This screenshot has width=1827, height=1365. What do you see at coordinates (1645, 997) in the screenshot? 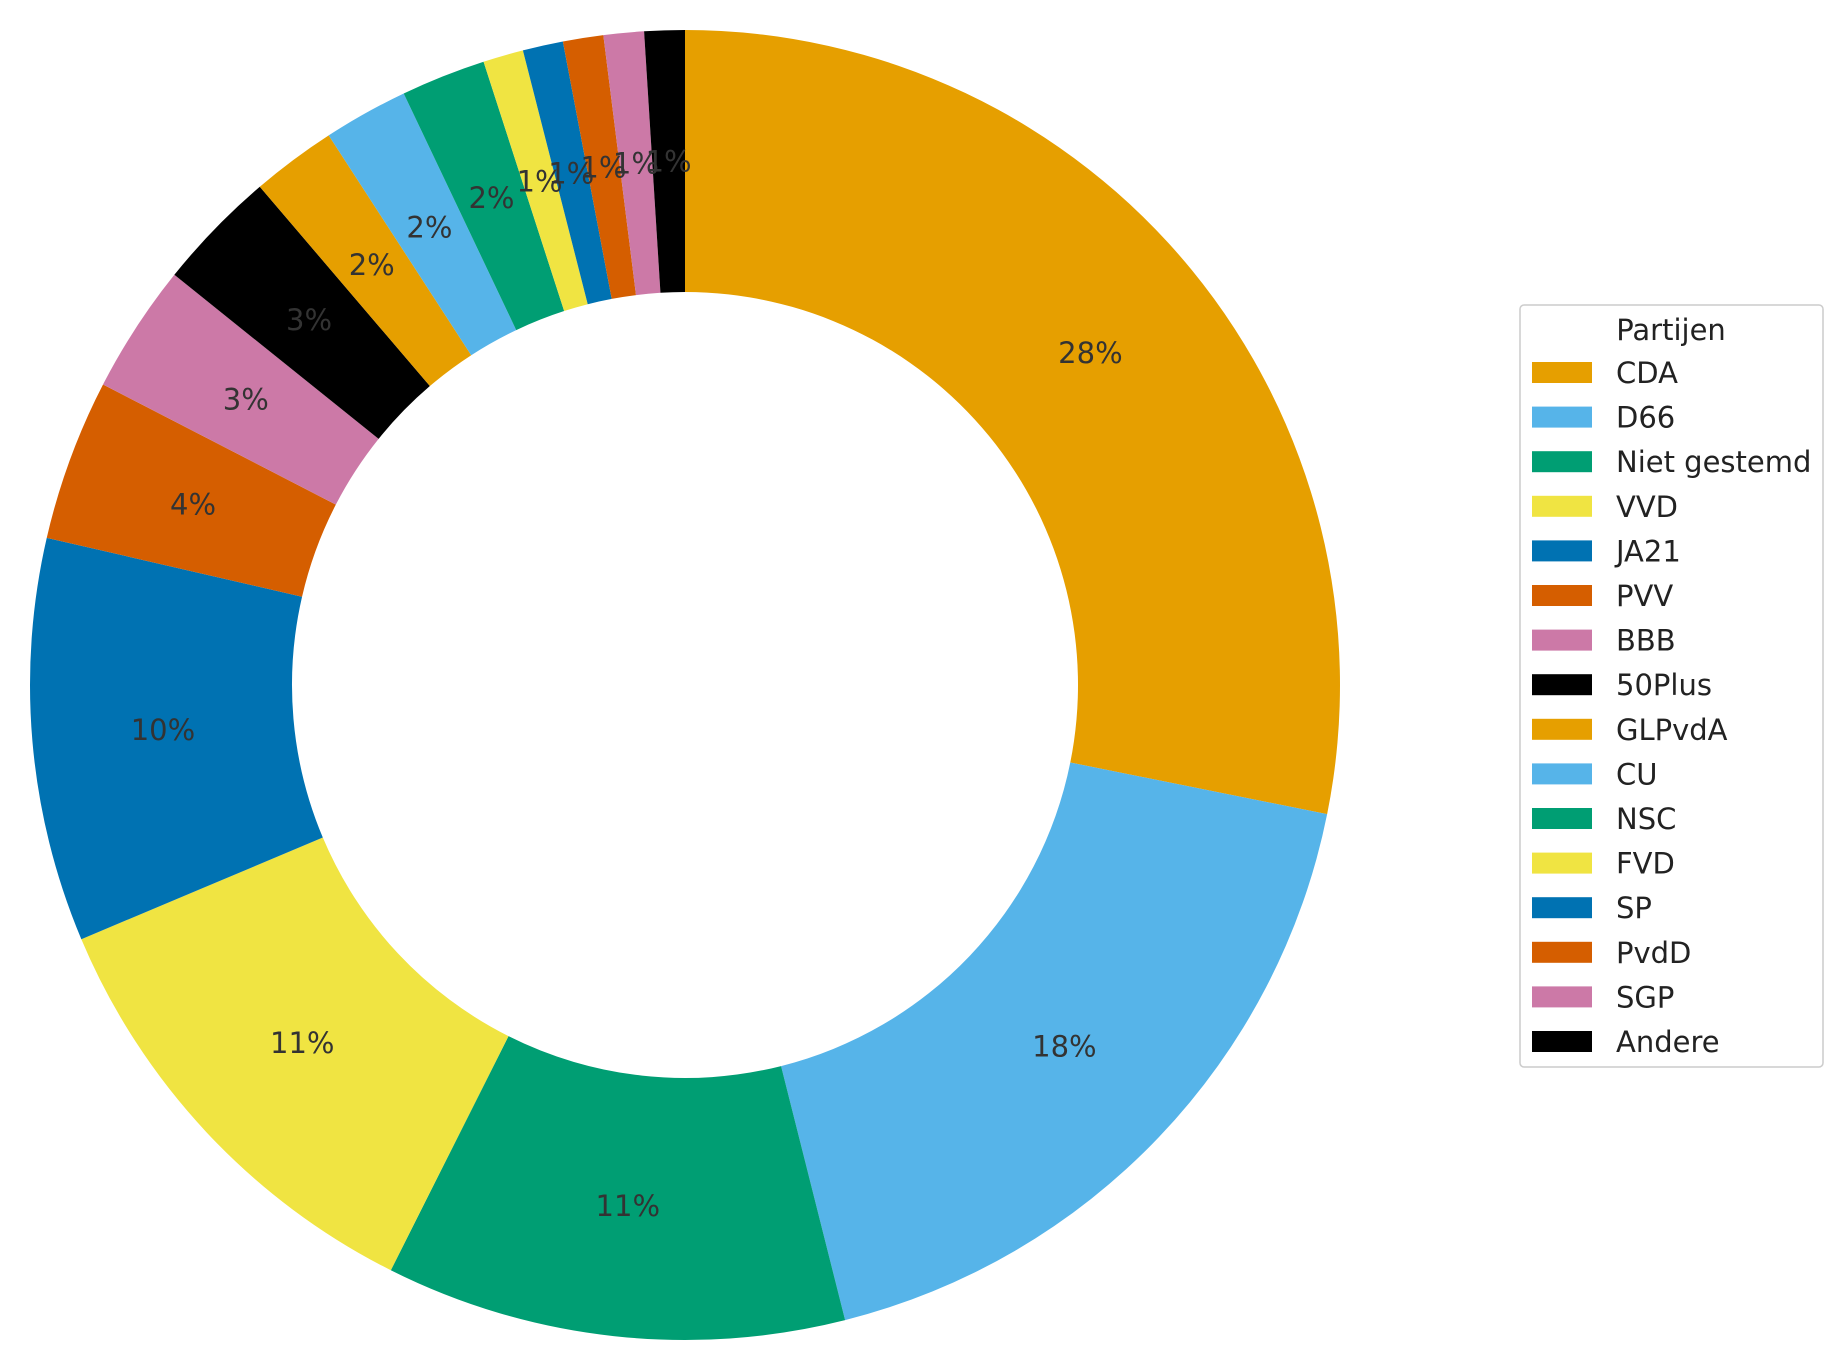
I see `legend-label-sgp: SGP` at bounding box center [1645, 997].